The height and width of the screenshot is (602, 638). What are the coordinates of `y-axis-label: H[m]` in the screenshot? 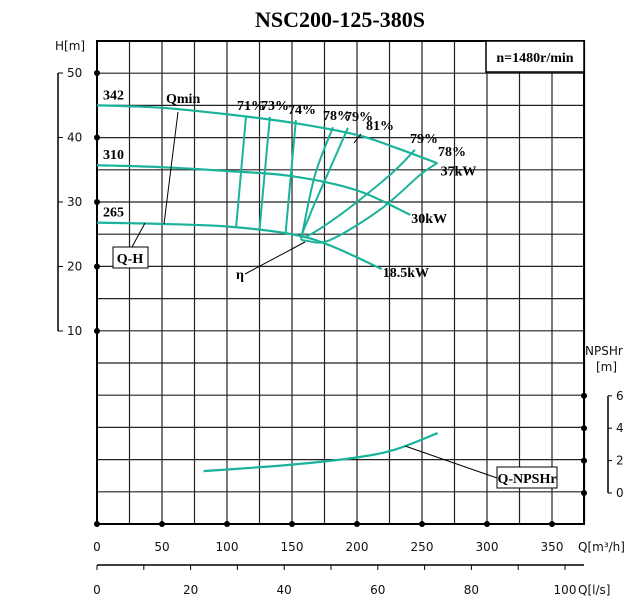 It's located at (70, 46).